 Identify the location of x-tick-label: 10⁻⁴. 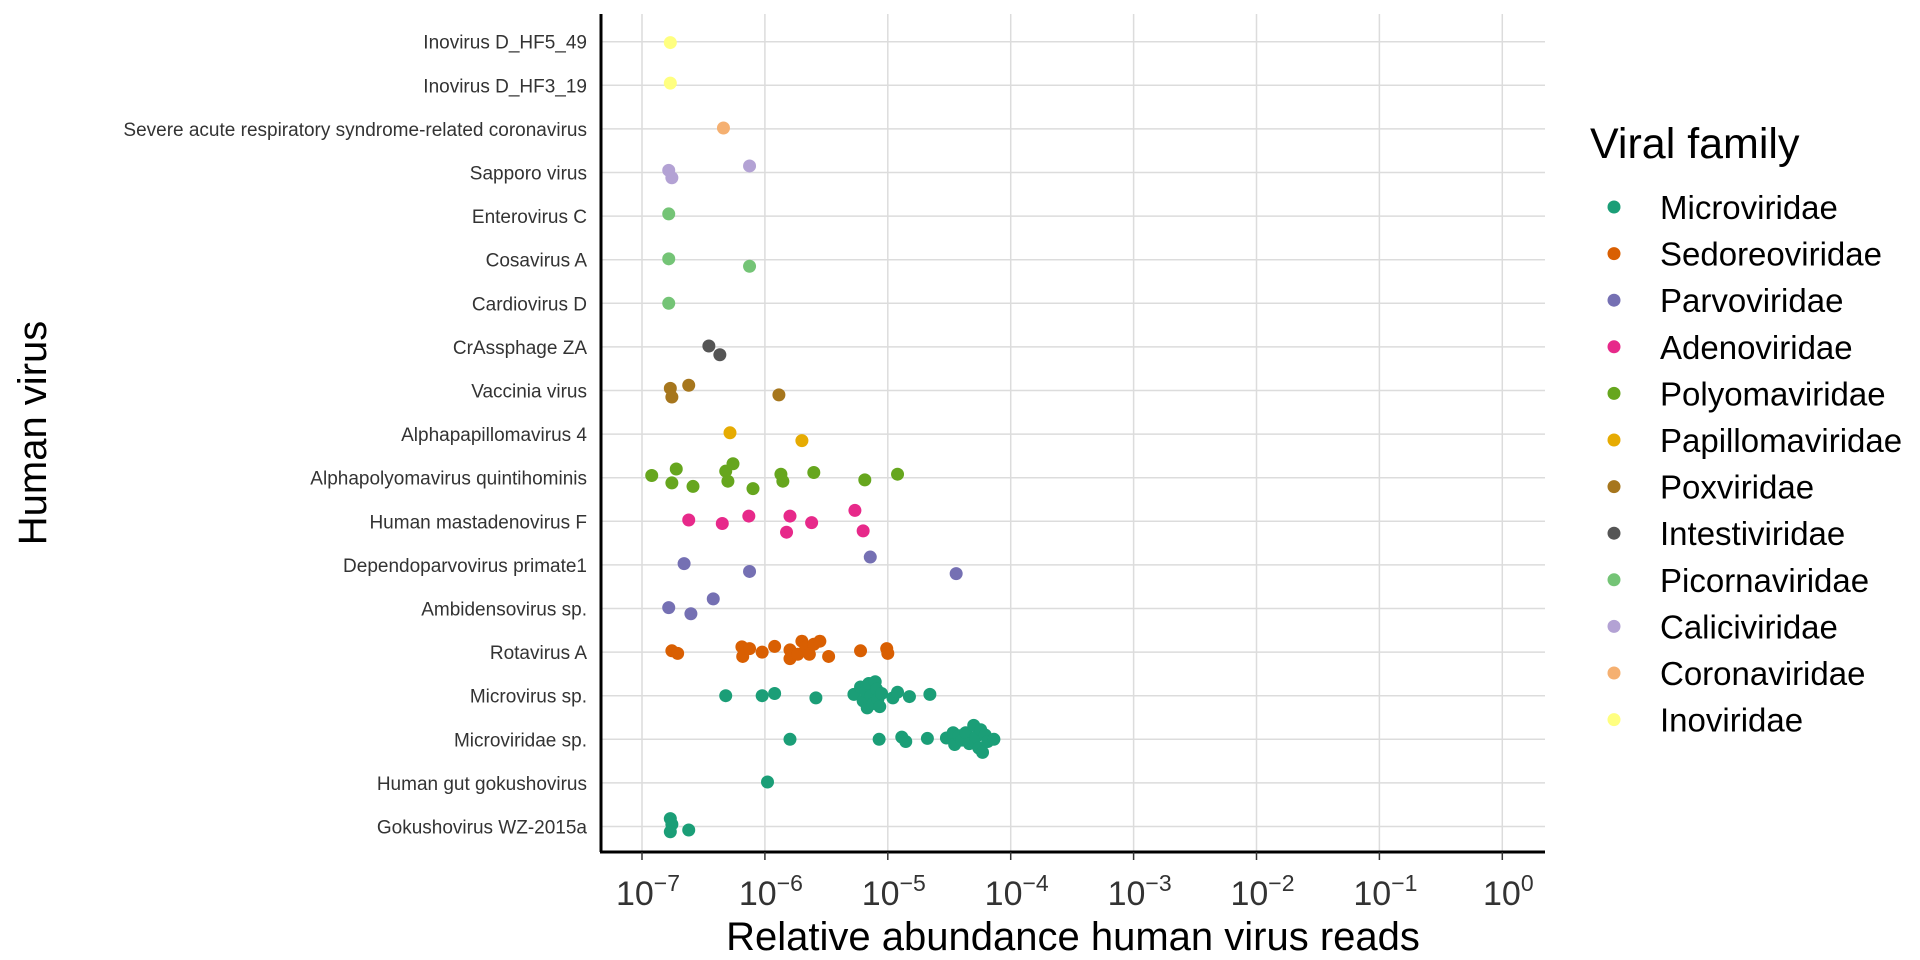
(1017, 891).